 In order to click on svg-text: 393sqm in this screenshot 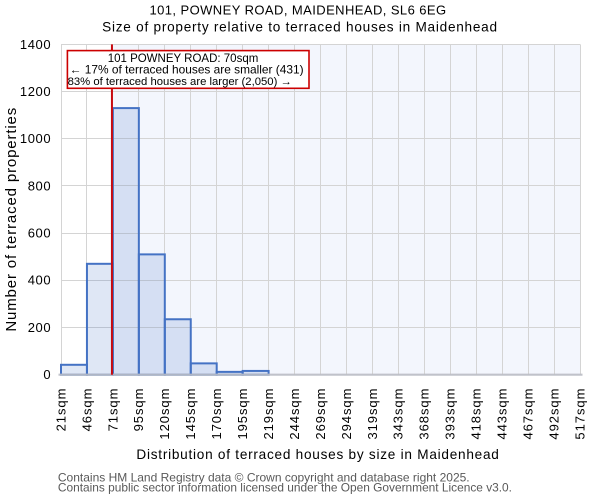, I will do `click(450, 414)`.